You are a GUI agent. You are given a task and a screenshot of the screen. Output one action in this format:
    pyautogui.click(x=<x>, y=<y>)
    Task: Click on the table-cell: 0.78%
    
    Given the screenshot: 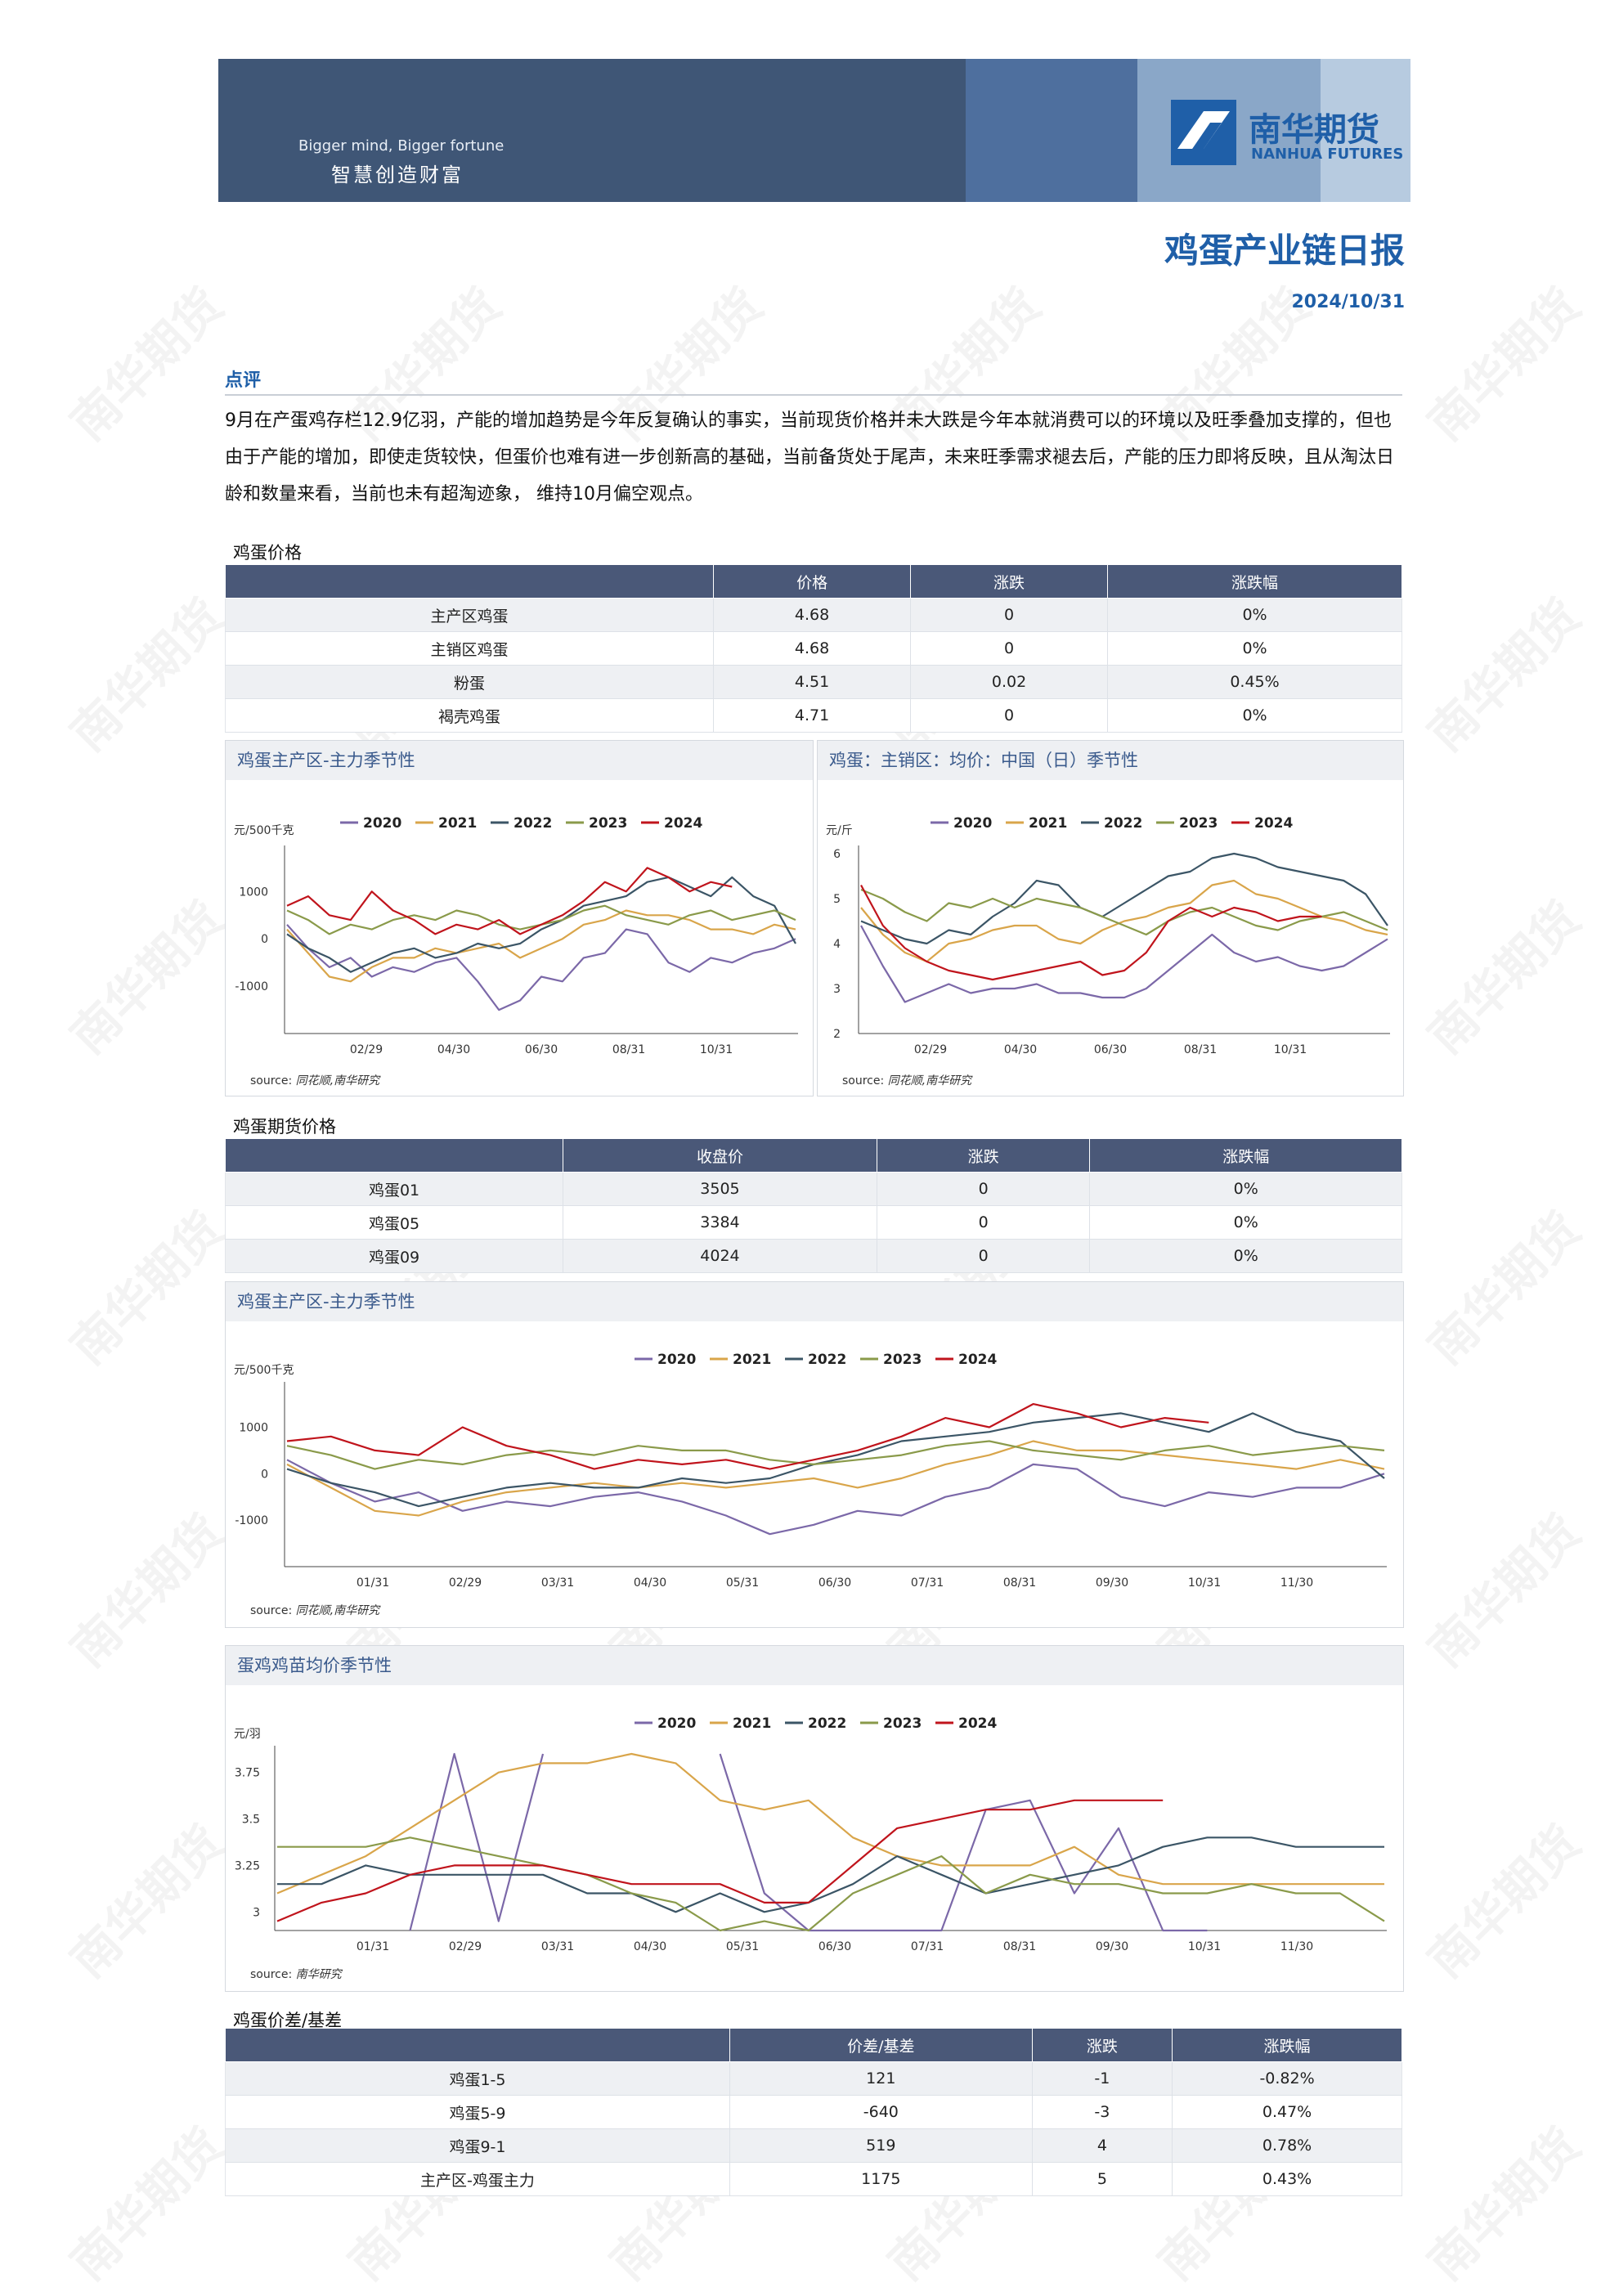 What is the action you would take?
    pyautogui.click(x=1287, y=2145)
    